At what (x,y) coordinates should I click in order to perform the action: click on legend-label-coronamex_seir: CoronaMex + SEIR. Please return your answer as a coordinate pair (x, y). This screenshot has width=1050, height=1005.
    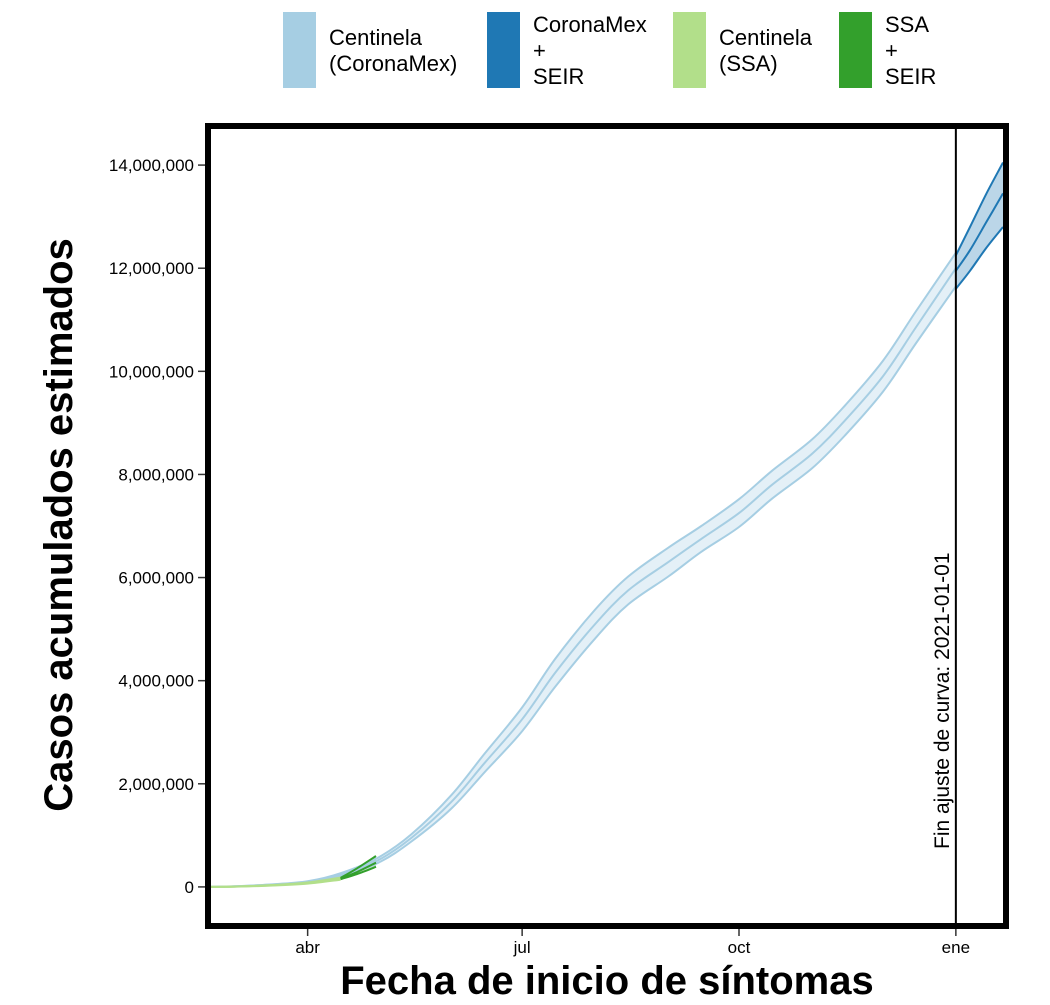
    Looking at the image, I should click on (590, 50).